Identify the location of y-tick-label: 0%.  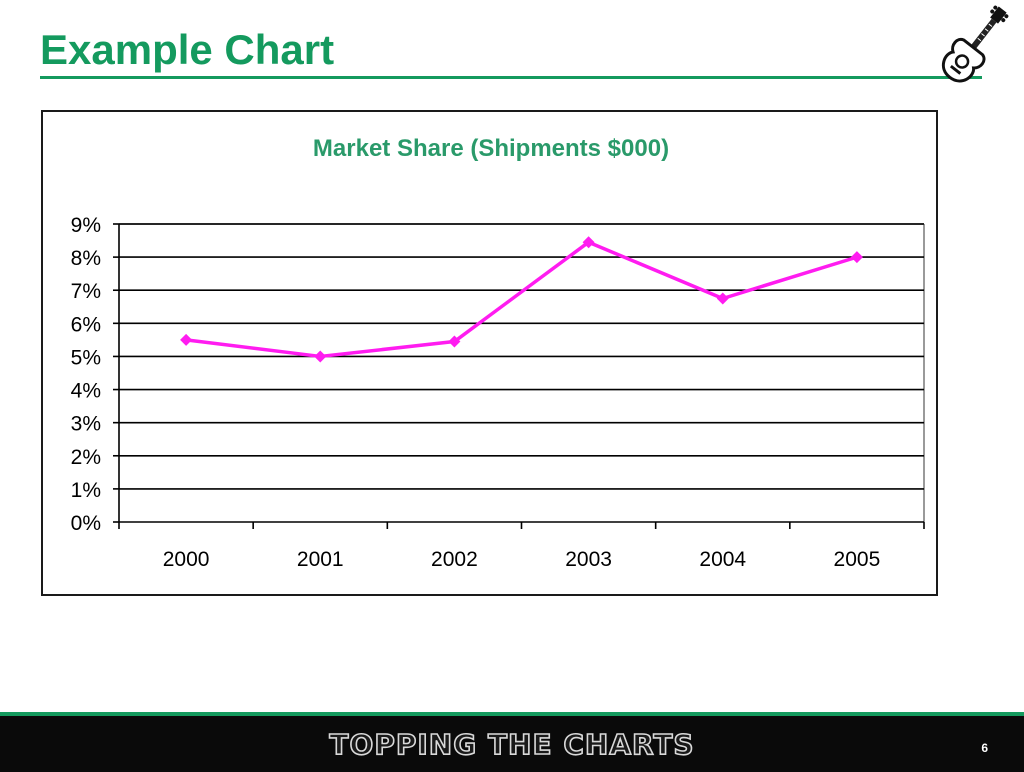
(86, 523).